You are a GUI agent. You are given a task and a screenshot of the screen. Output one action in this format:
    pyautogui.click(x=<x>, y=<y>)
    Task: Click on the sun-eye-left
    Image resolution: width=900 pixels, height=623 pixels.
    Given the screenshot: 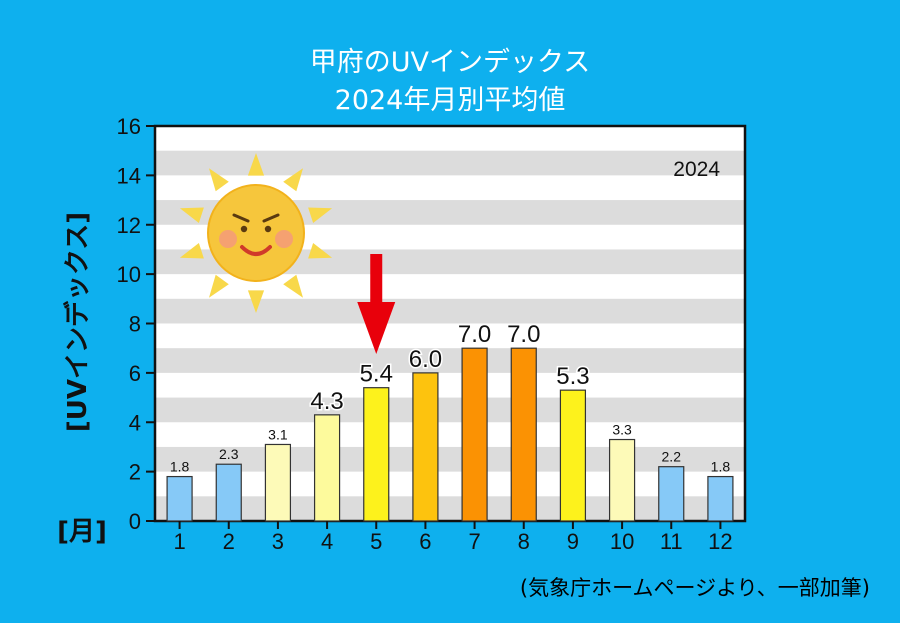 What is the action you would take?
    pyautogui.click(x=244, y=229)
    